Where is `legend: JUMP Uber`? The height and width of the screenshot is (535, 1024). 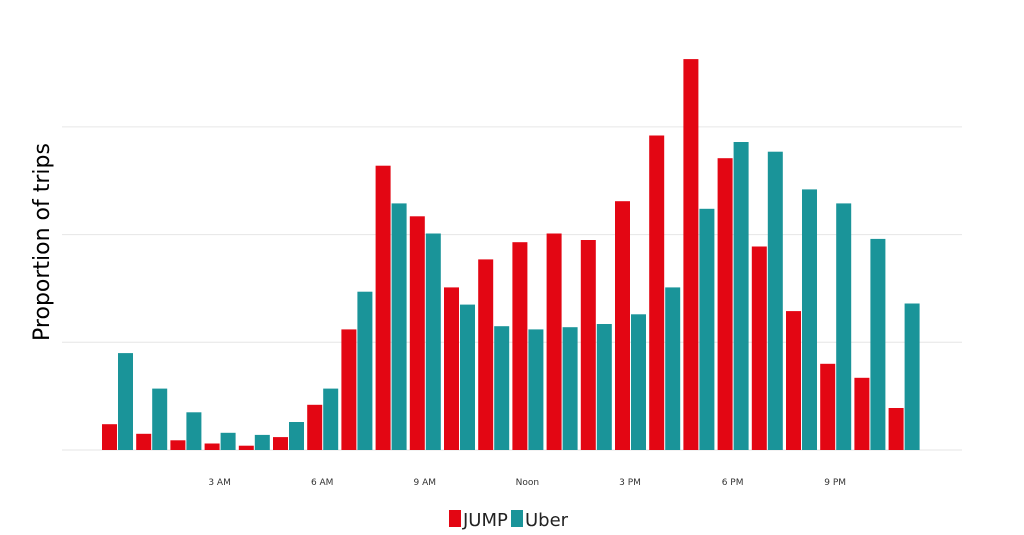
legend: JUMP Uber is located at coordinates (509, 520).